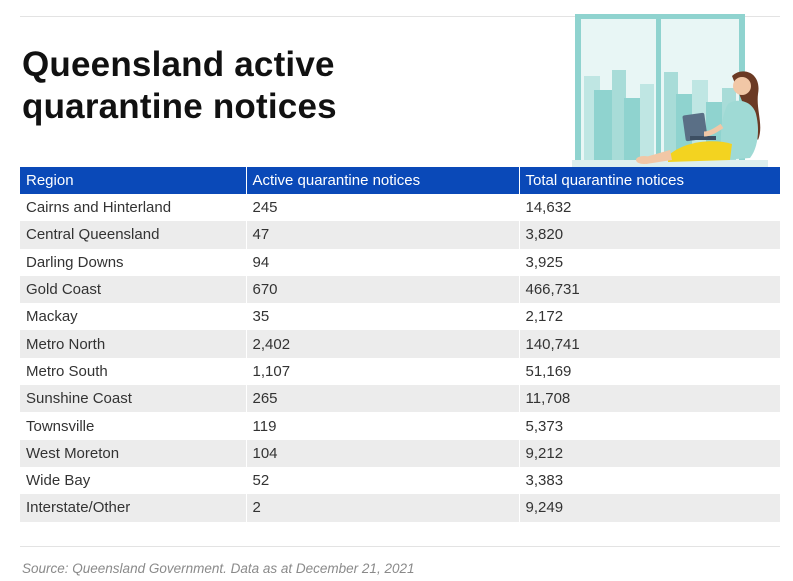 Image resolution: width=793 pixels, height=581 pixels. What do you see at coordinates (383, 344) in the screenshot?
I see `cell-active: 2,402` at bounding box center [383, 344].